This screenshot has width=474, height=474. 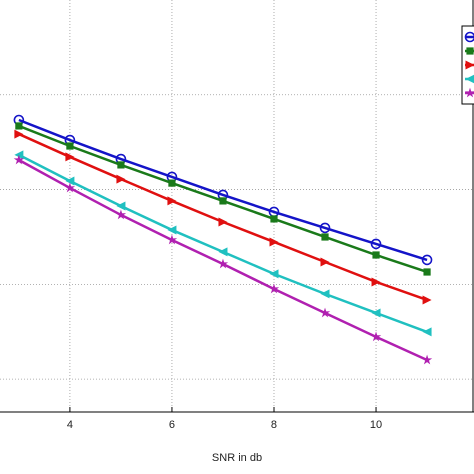 I want to click on x-tick-label: 6, so click(x=172, y=425).